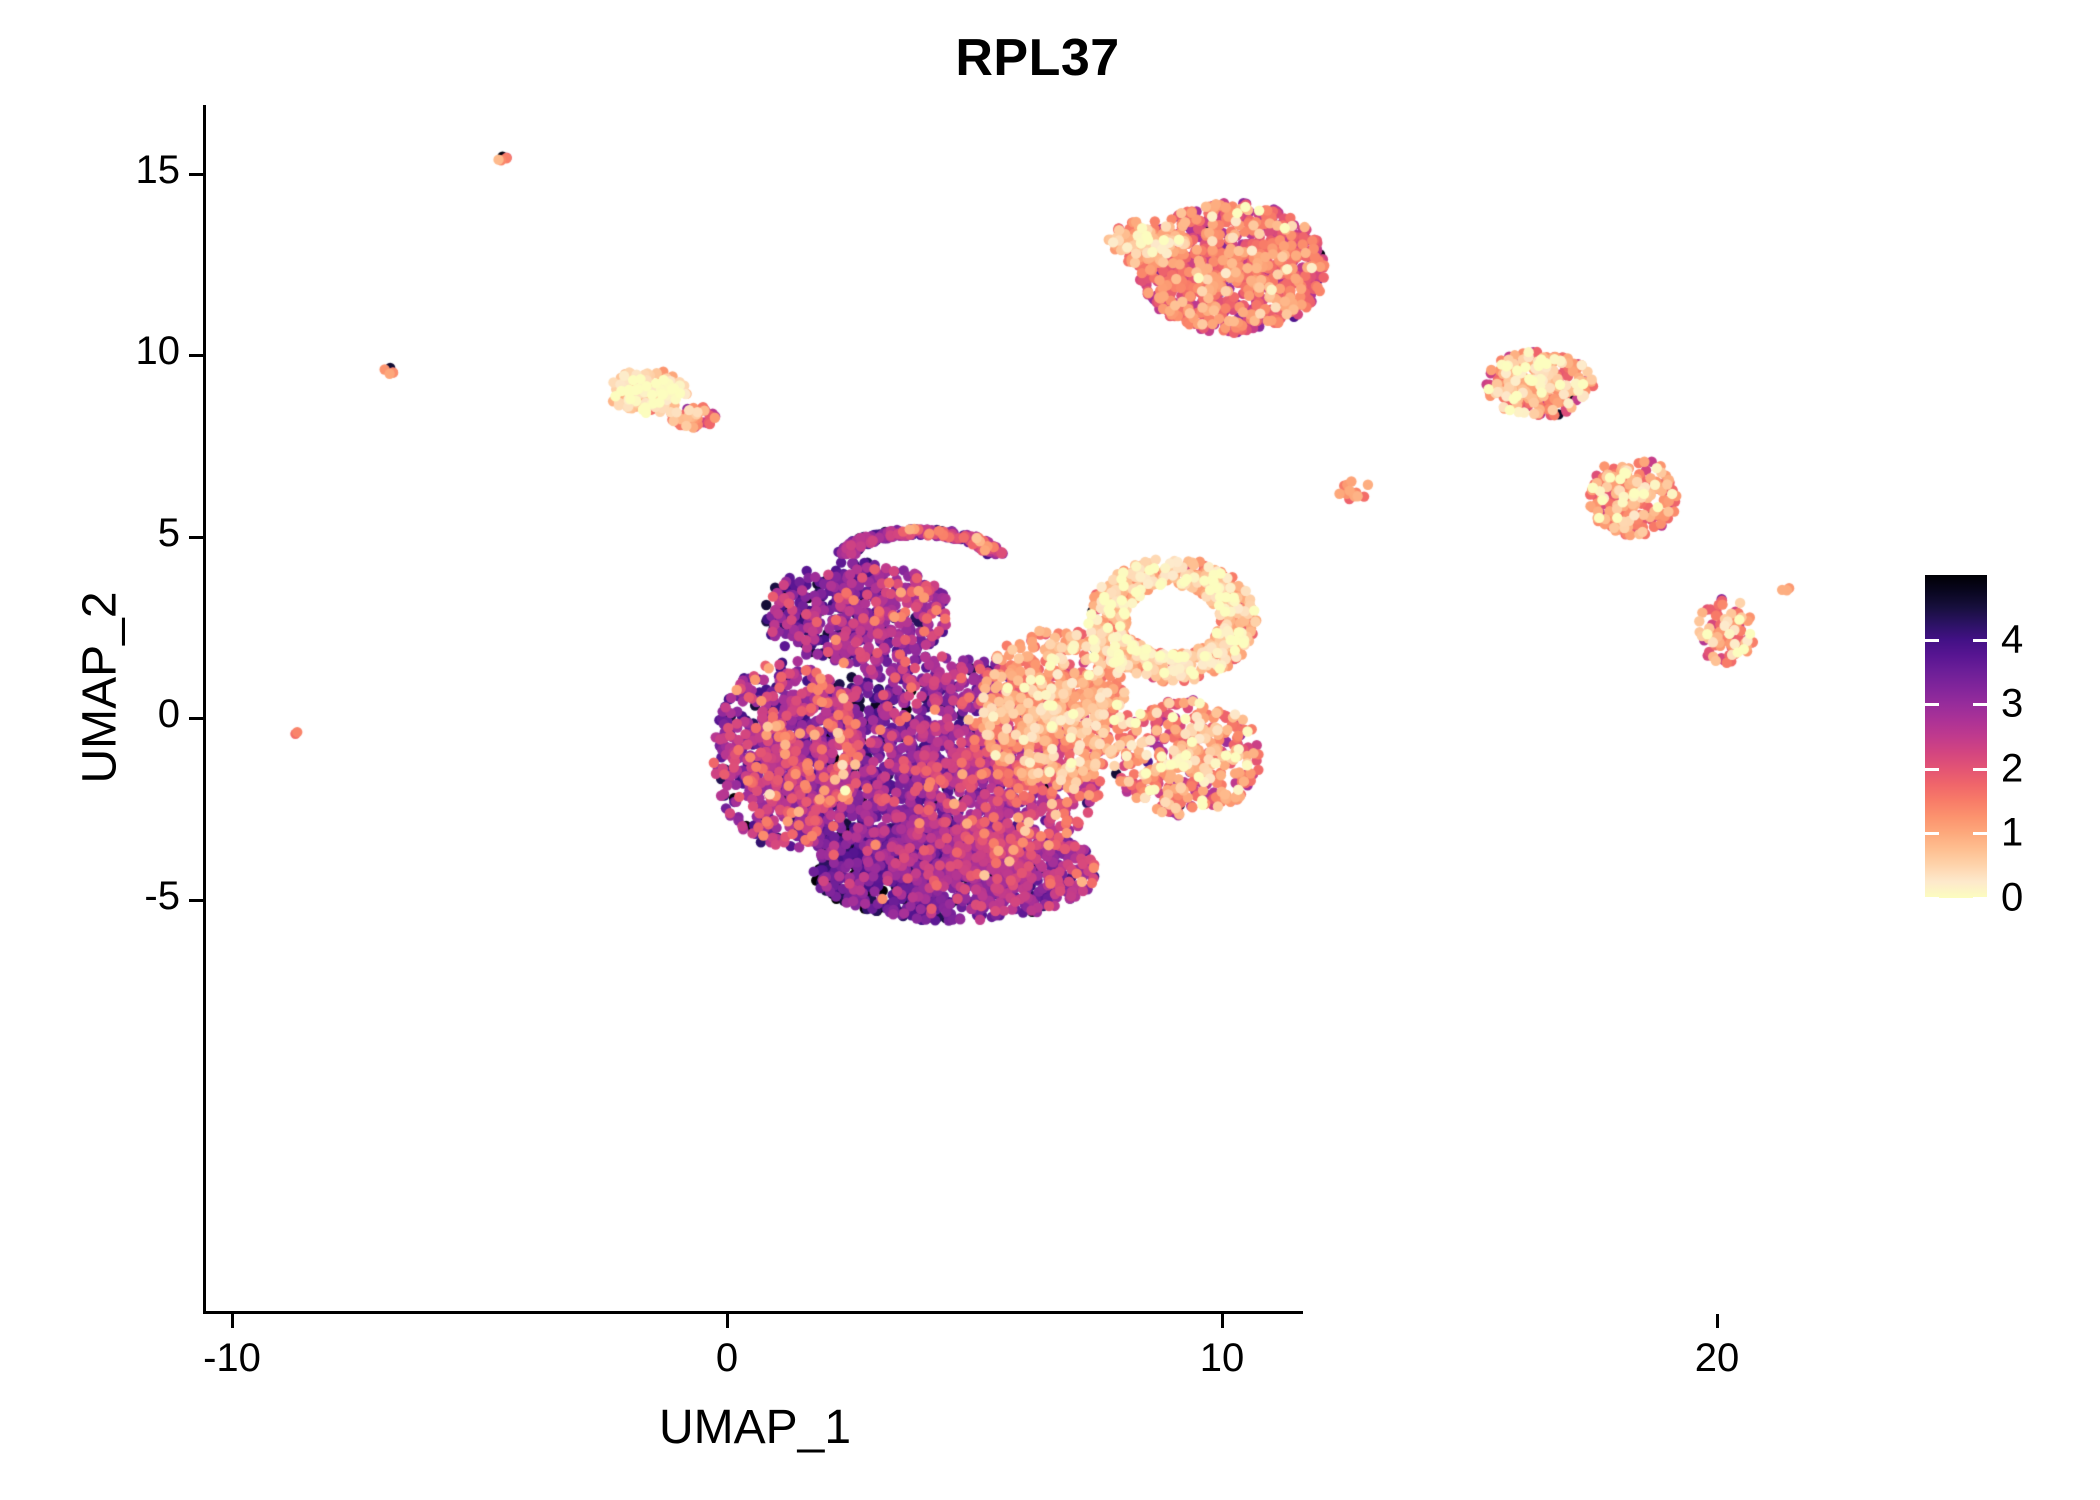 The image size is (2100, 1500). What do you see at coordinates (158, 169) in the screenshot?
I see `y-tick-label: 15` at bounding box center [158, 169].